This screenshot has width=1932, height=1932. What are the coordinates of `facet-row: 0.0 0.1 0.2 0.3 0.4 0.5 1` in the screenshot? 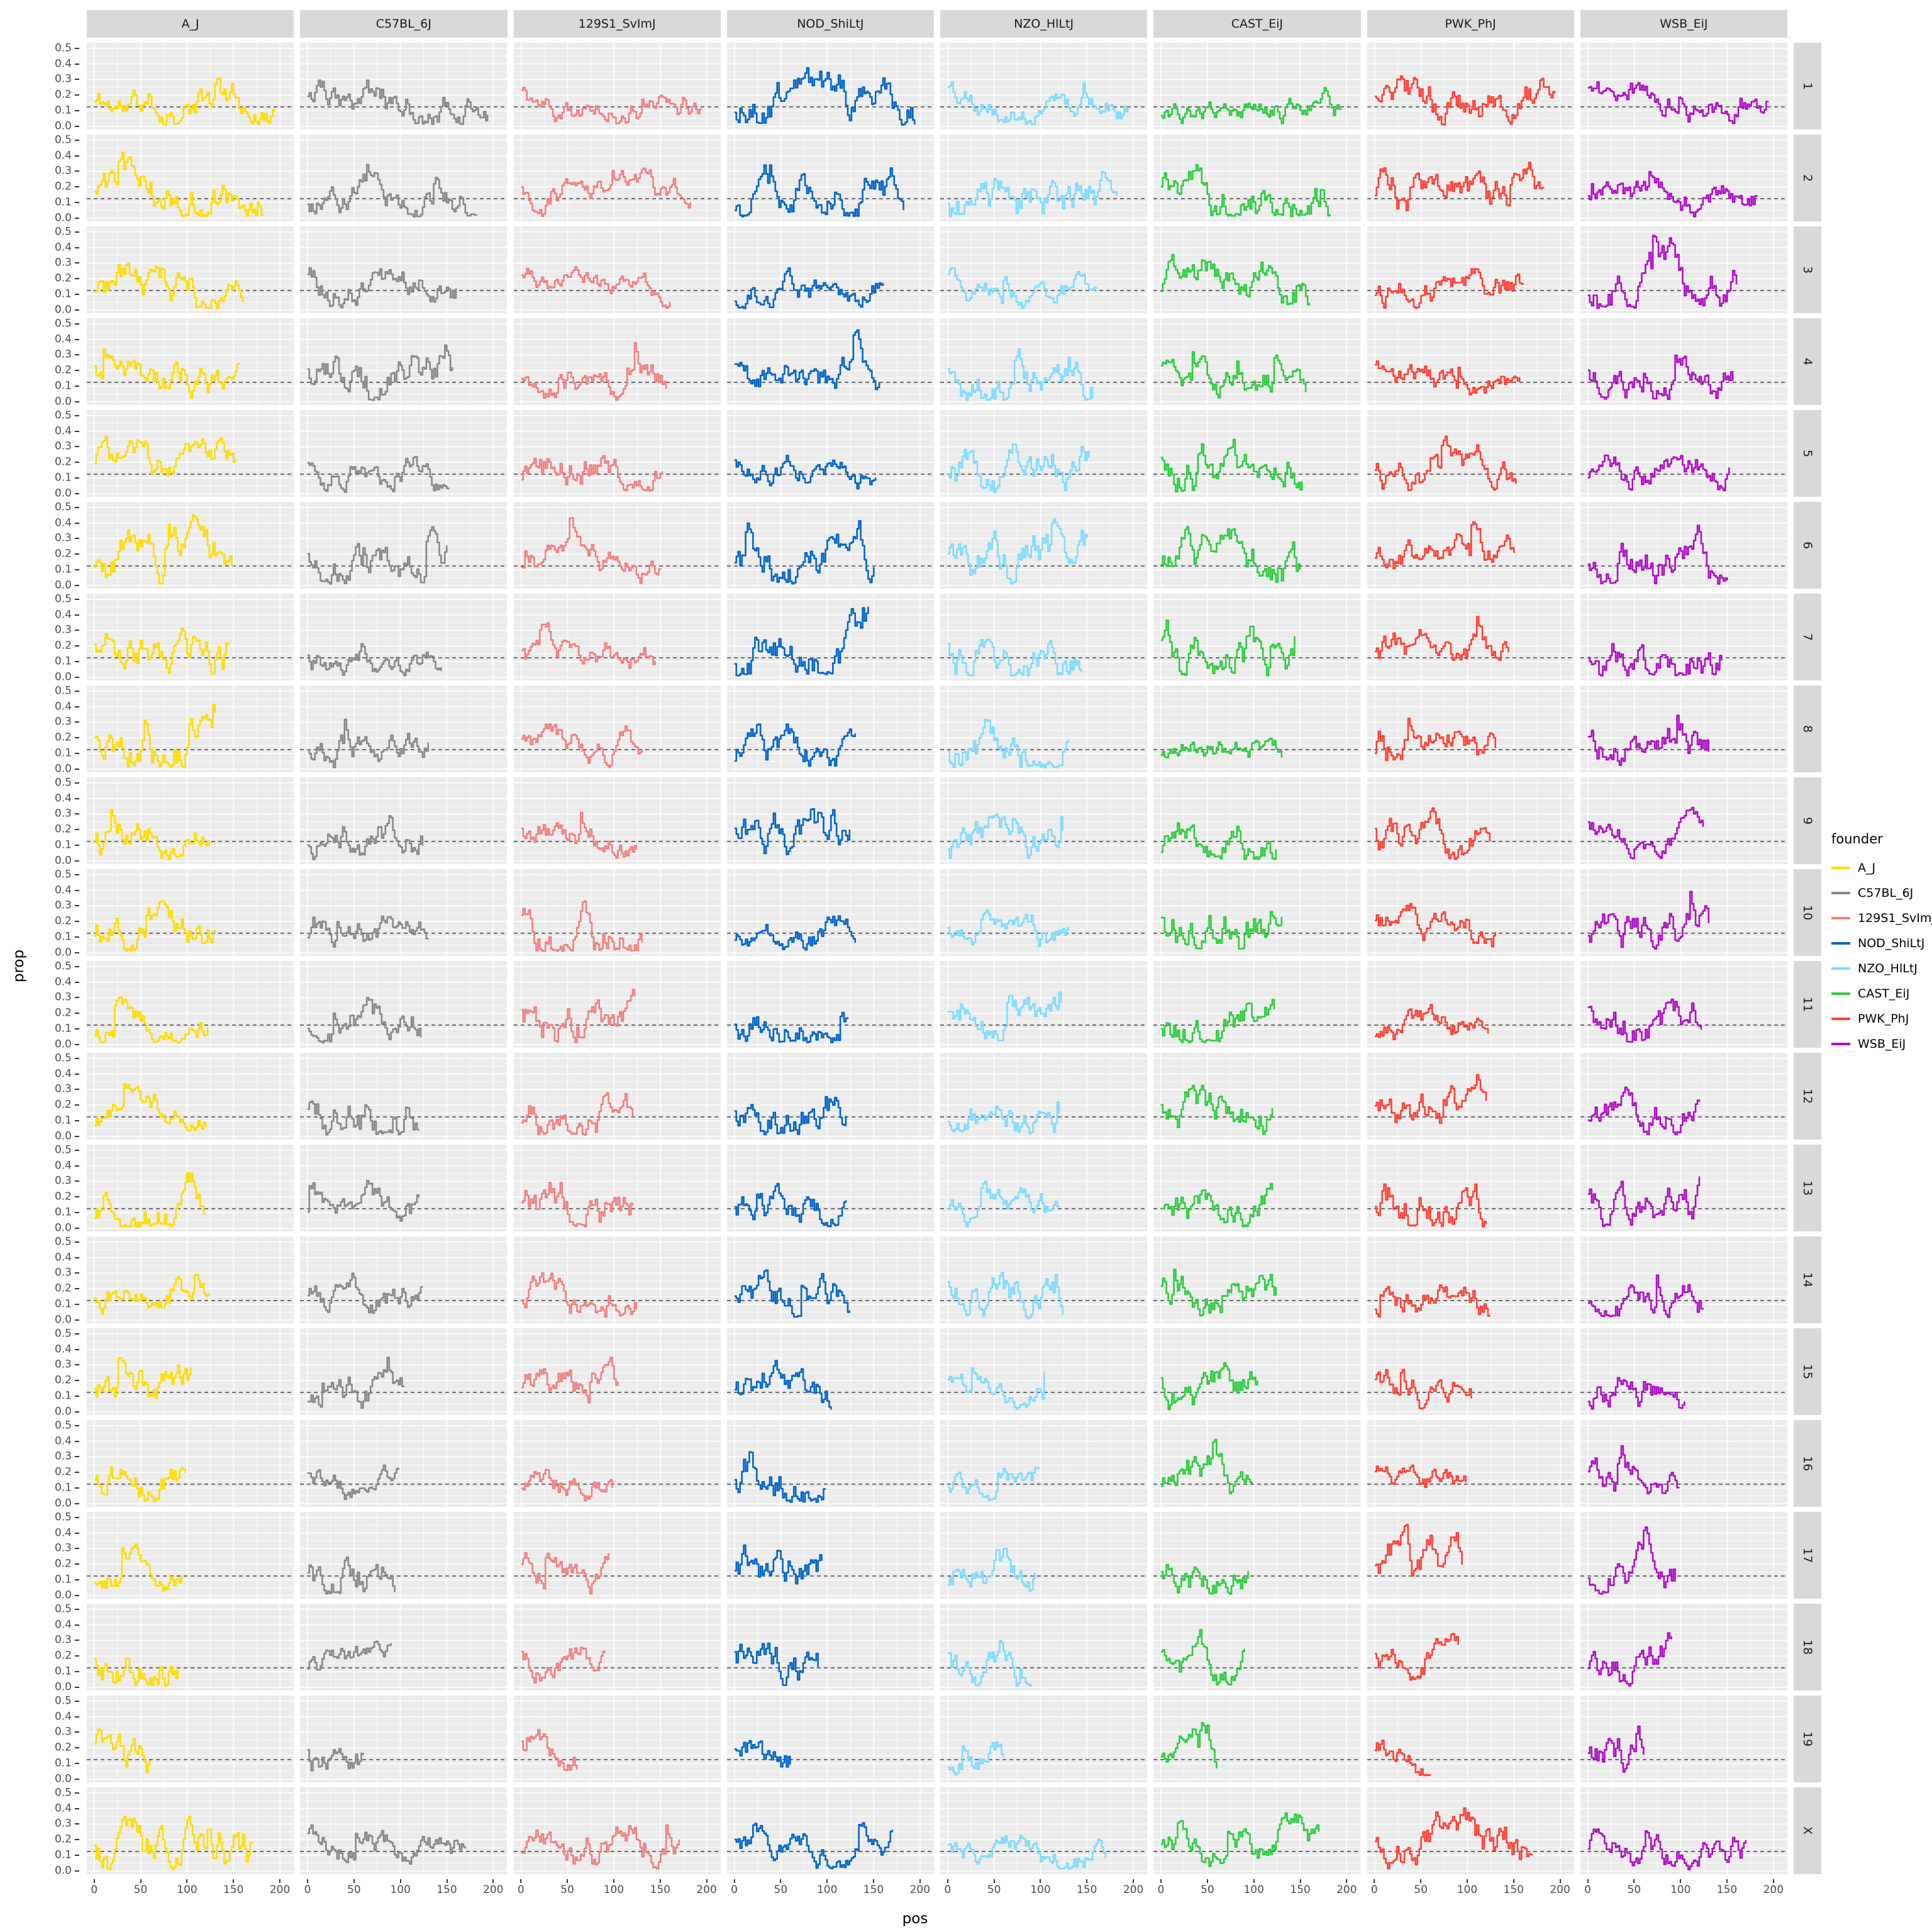 It's located at (928, 87).